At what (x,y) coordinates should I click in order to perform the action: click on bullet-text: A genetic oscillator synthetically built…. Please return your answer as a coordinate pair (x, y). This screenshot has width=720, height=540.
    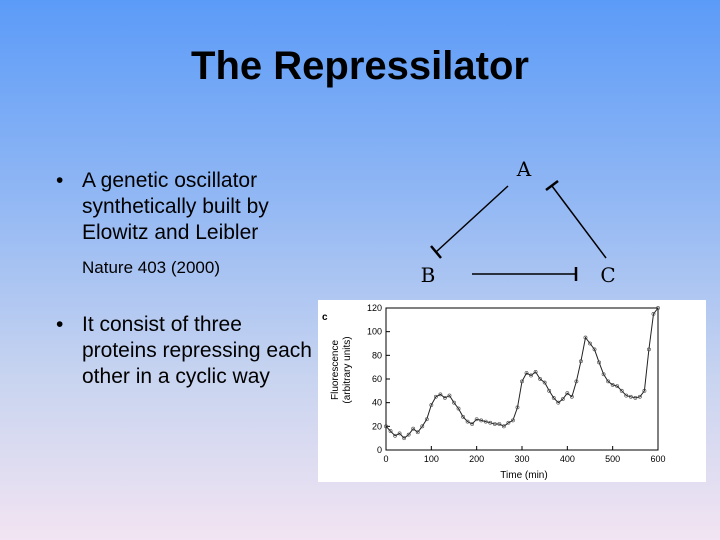
    Looking at the image, I should click on (175, 206).